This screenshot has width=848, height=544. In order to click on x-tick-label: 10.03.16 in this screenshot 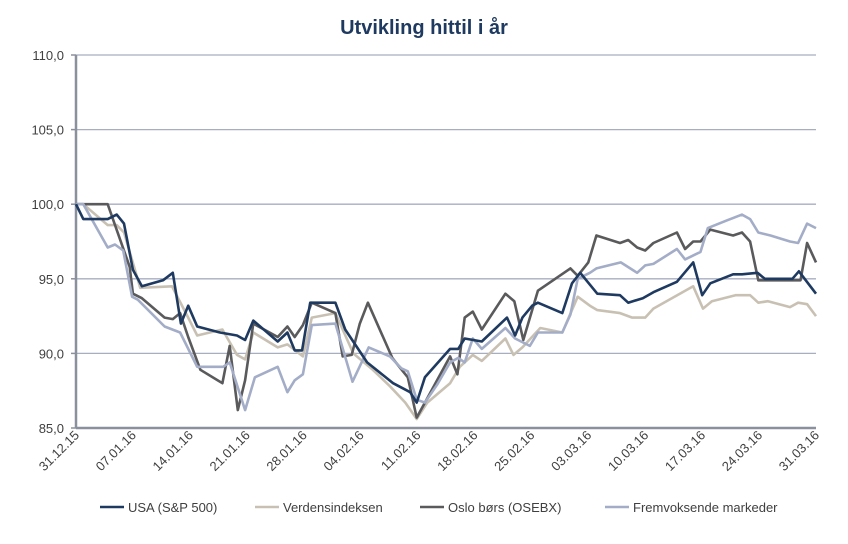, I will do `click(628, 451)`.